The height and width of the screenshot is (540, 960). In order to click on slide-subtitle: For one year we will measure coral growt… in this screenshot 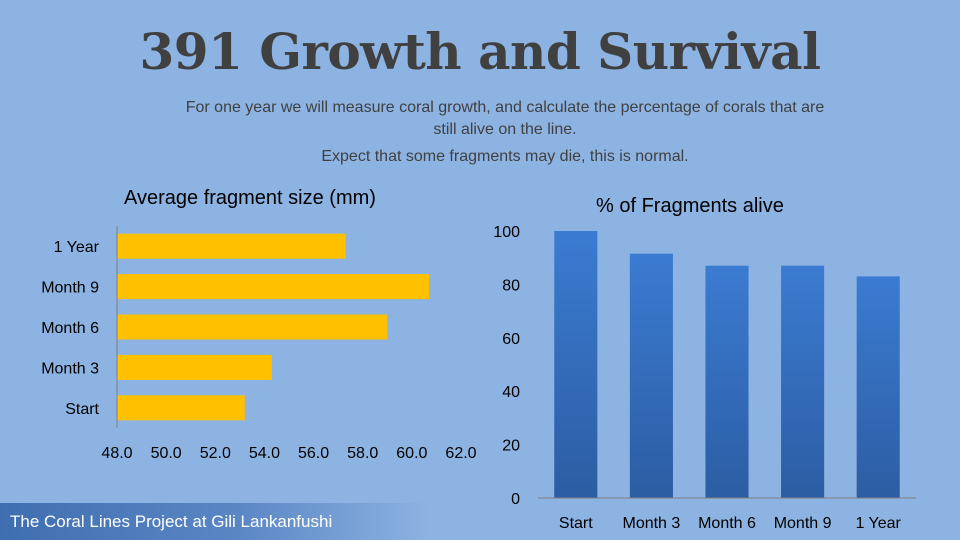, I will do `click(505, 119)`.